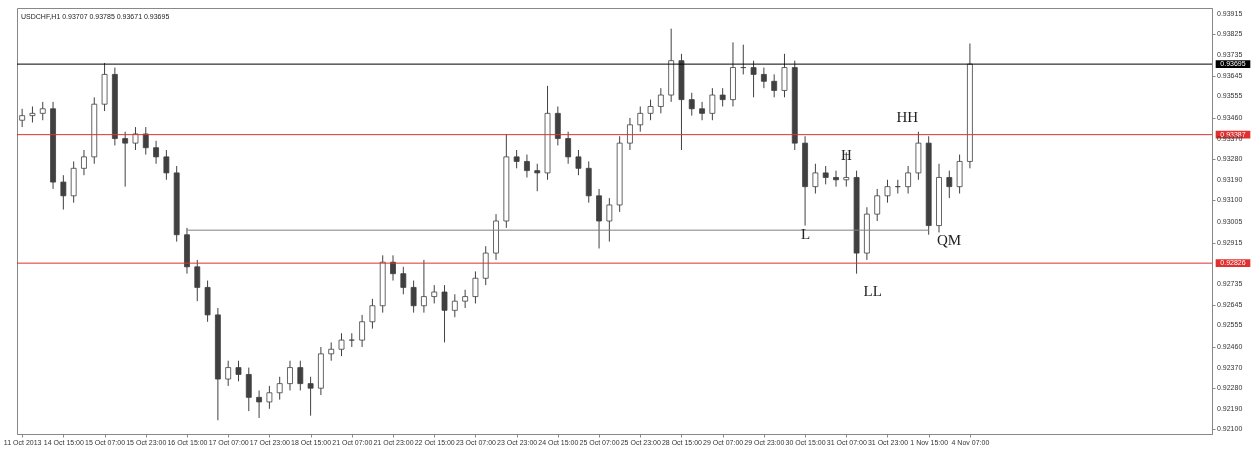 The width and height of the screenshot is (1255, 457). What do you see at coordinates (949, 240) in the screenshot?
I see `annotation: QM` at bounding box center [949, 240].